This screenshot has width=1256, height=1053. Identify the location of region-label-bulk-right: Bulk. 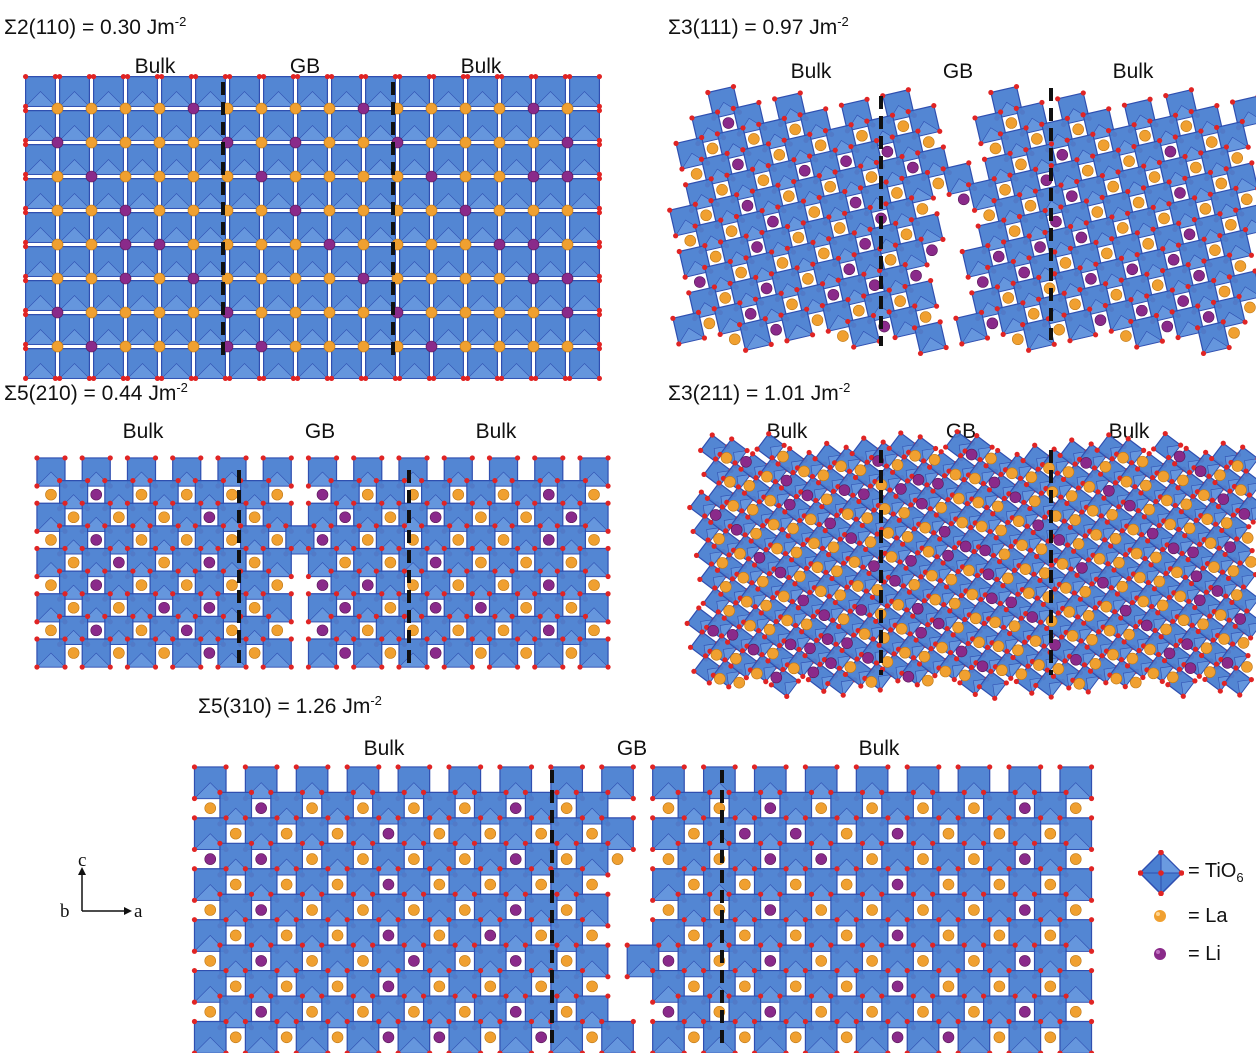
(481, 66).